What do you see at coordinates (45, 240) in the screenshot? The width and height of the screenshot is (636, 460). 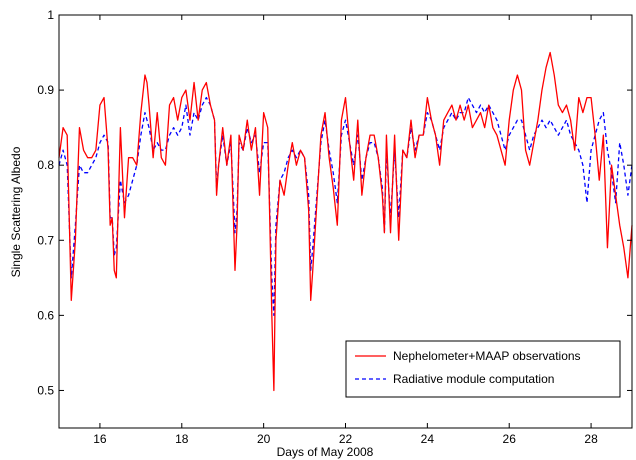 I see `y-tick-label: 0.7` at bounding box center [45, 240].